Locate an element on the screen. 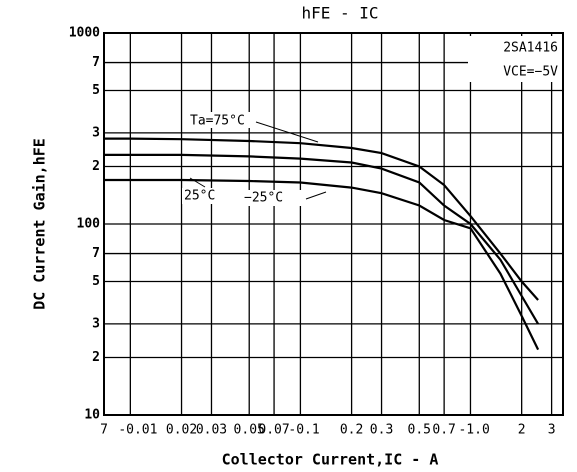 Image resolution: width=577 pixels, height=472 pixels. x-tick-label: 0.3 is located at coordinates (381, 430).